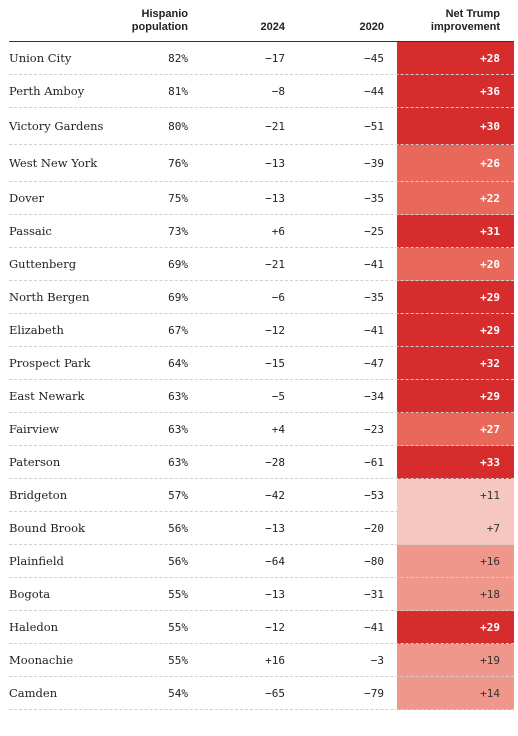  I want to click on margin-2020-value: −34, so click(374, 396).